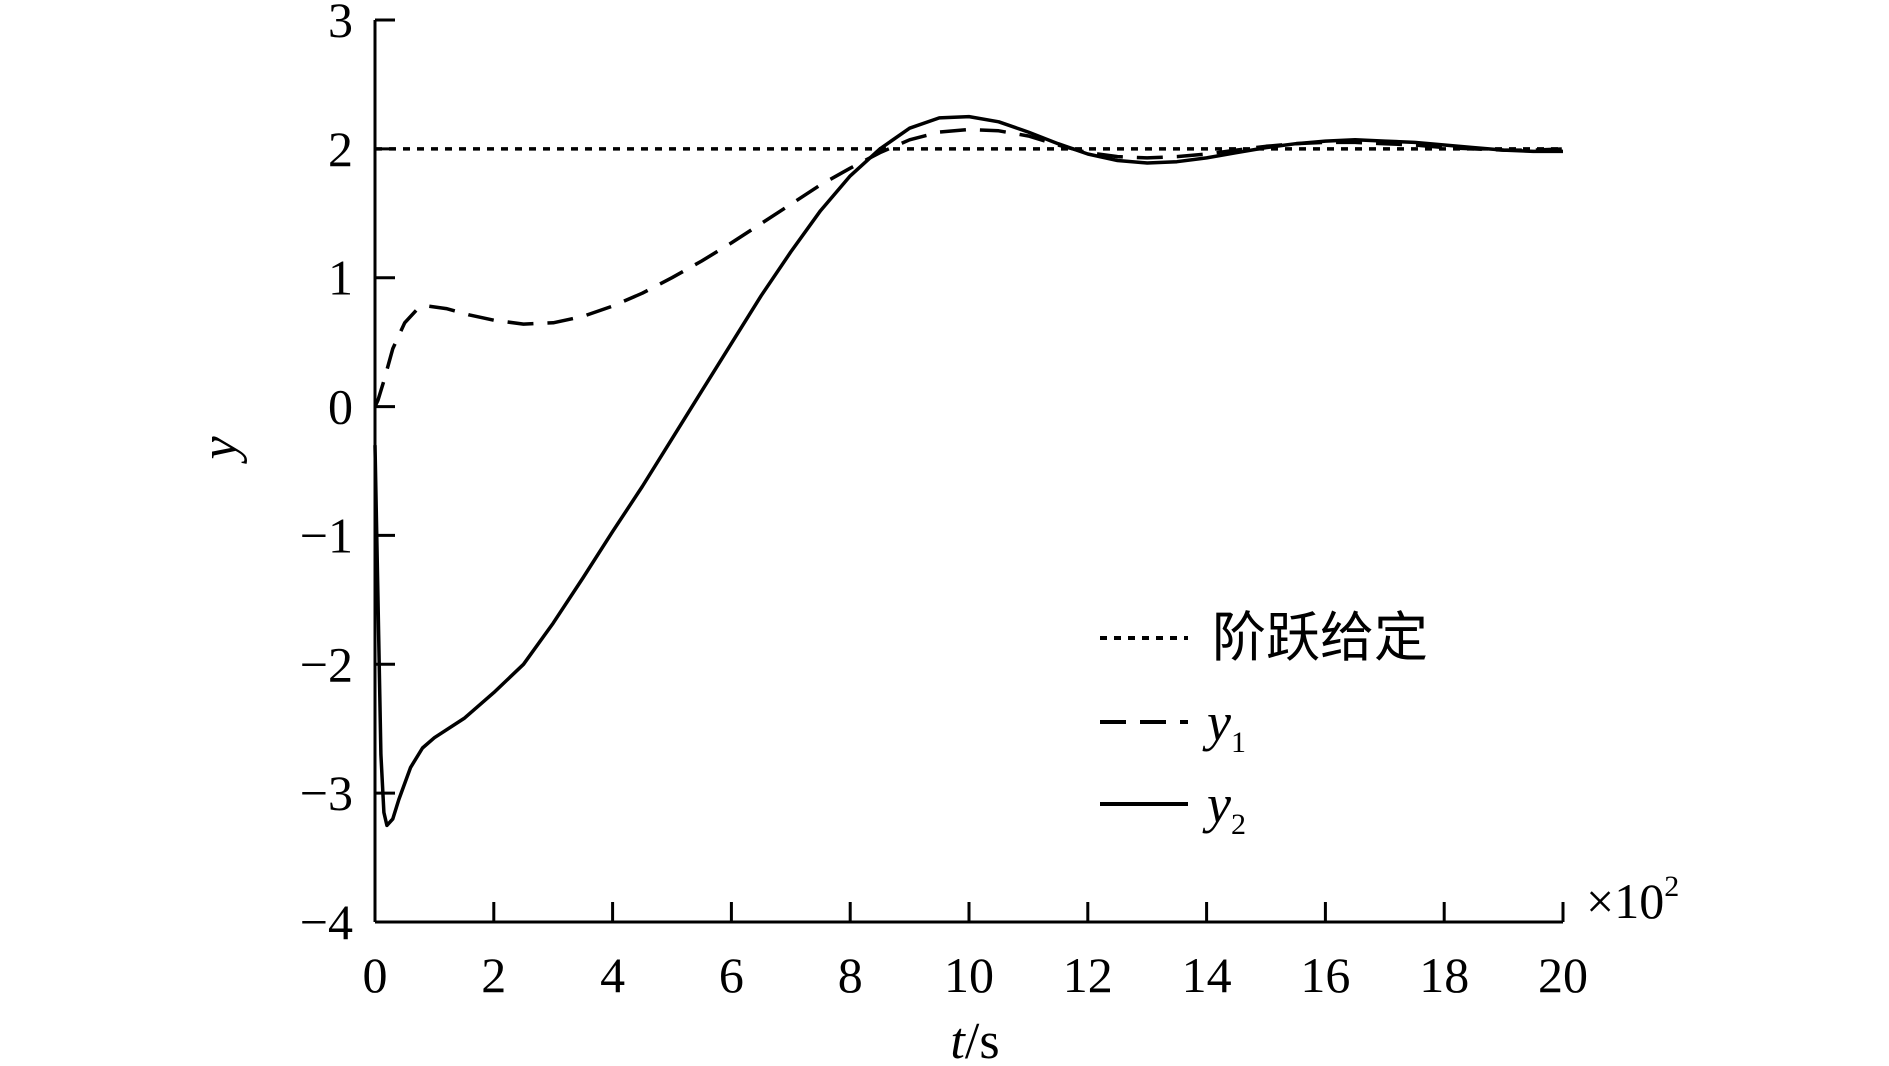 The image size is (1889, 1066). Describe the element at coordinates (1224, 725) in the screenshot. I see `legend-label-y1: y1` at that location.